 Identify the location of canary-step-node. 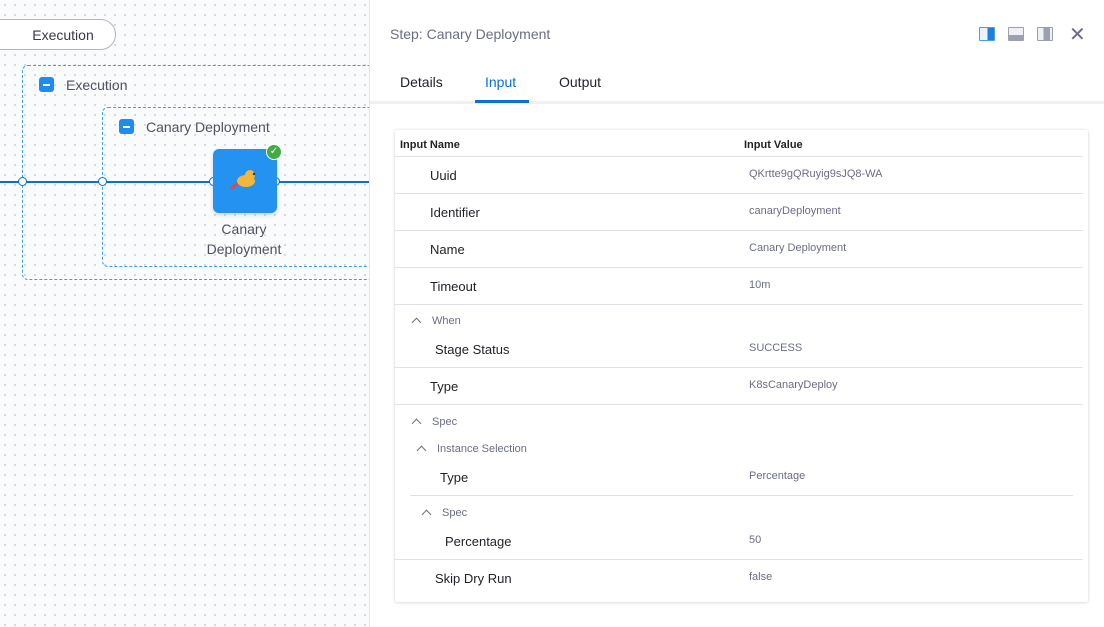
(245, 181).